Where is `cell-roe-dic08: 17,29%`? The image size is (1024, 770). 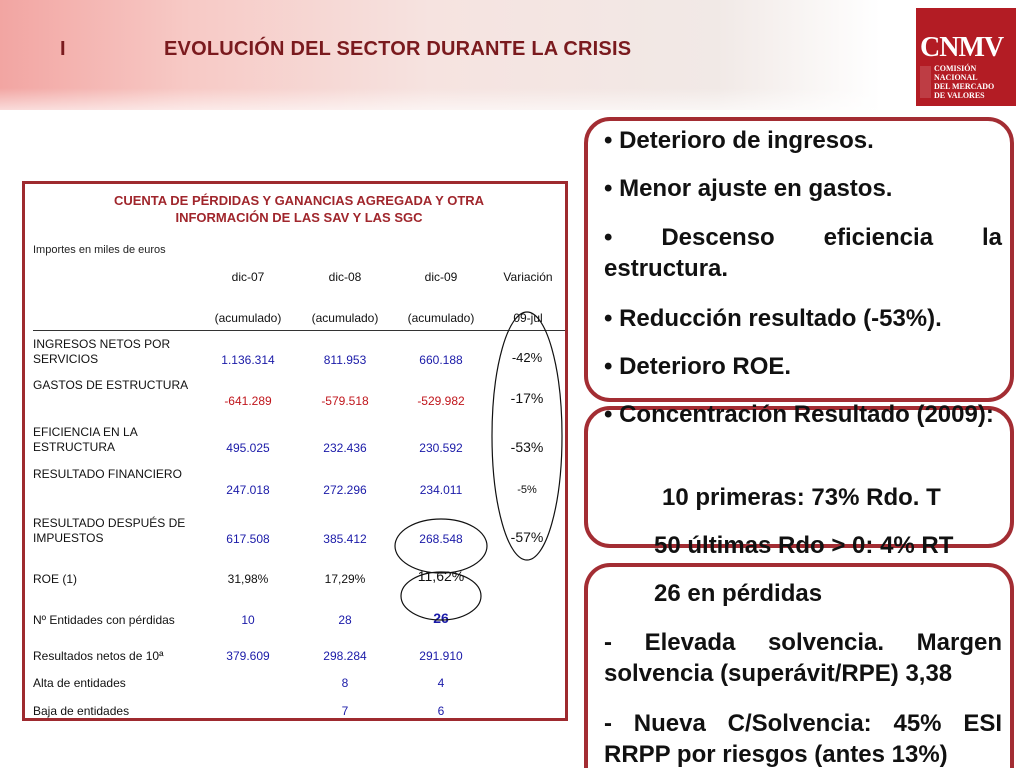
cell-roe-dic08: 17,29% is located at coordinates (345, 579).